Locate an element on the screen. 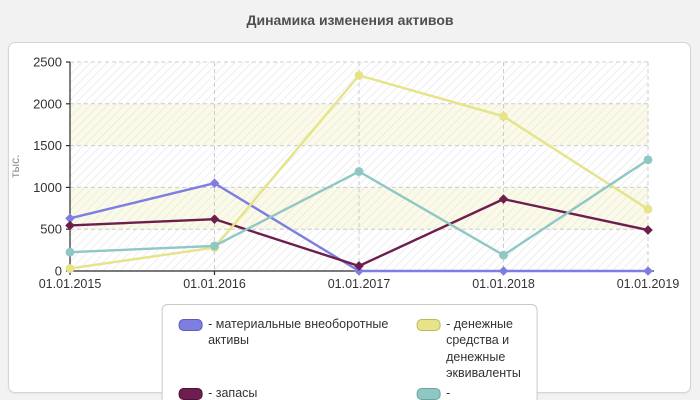 Image resolution: width=700 pixels, height=400 pixels. legend-label: - материальные внеоборотные активы is located at coordinates (298, 332).